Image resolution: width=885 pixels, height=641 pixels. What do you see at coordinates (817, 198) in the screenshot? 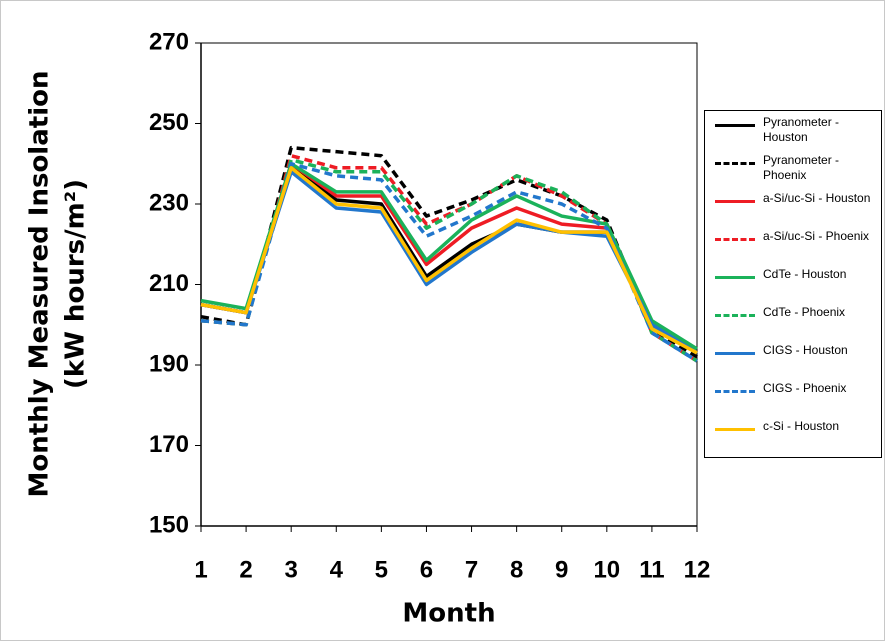
I see `legend-label: a-Si/uc-Si - Houston` at bounding box center [817, 198].